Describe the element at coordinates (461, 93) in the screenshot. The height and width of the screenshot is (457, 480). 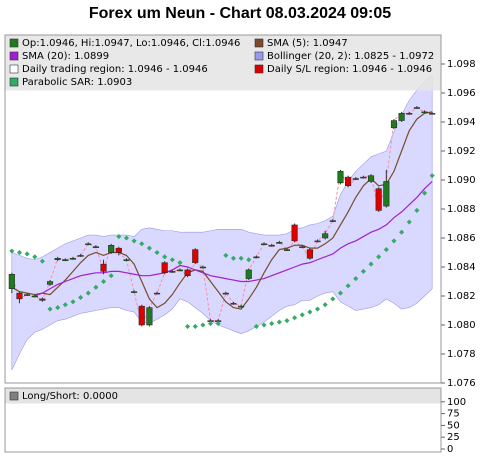
I see `y-tick-label: 1.096` at that location.